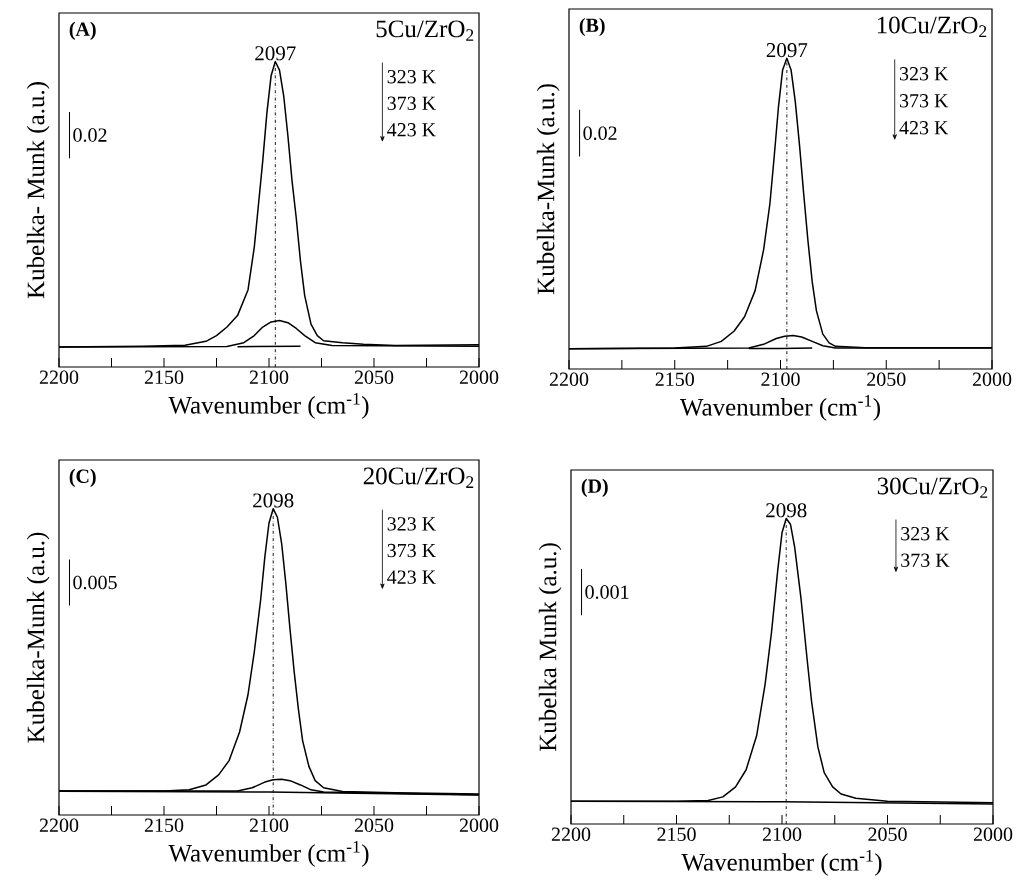 Image resolution: width=1017 pixels, height=894 pixels. I want to click on annotation: 0.005, so click(95, 582).